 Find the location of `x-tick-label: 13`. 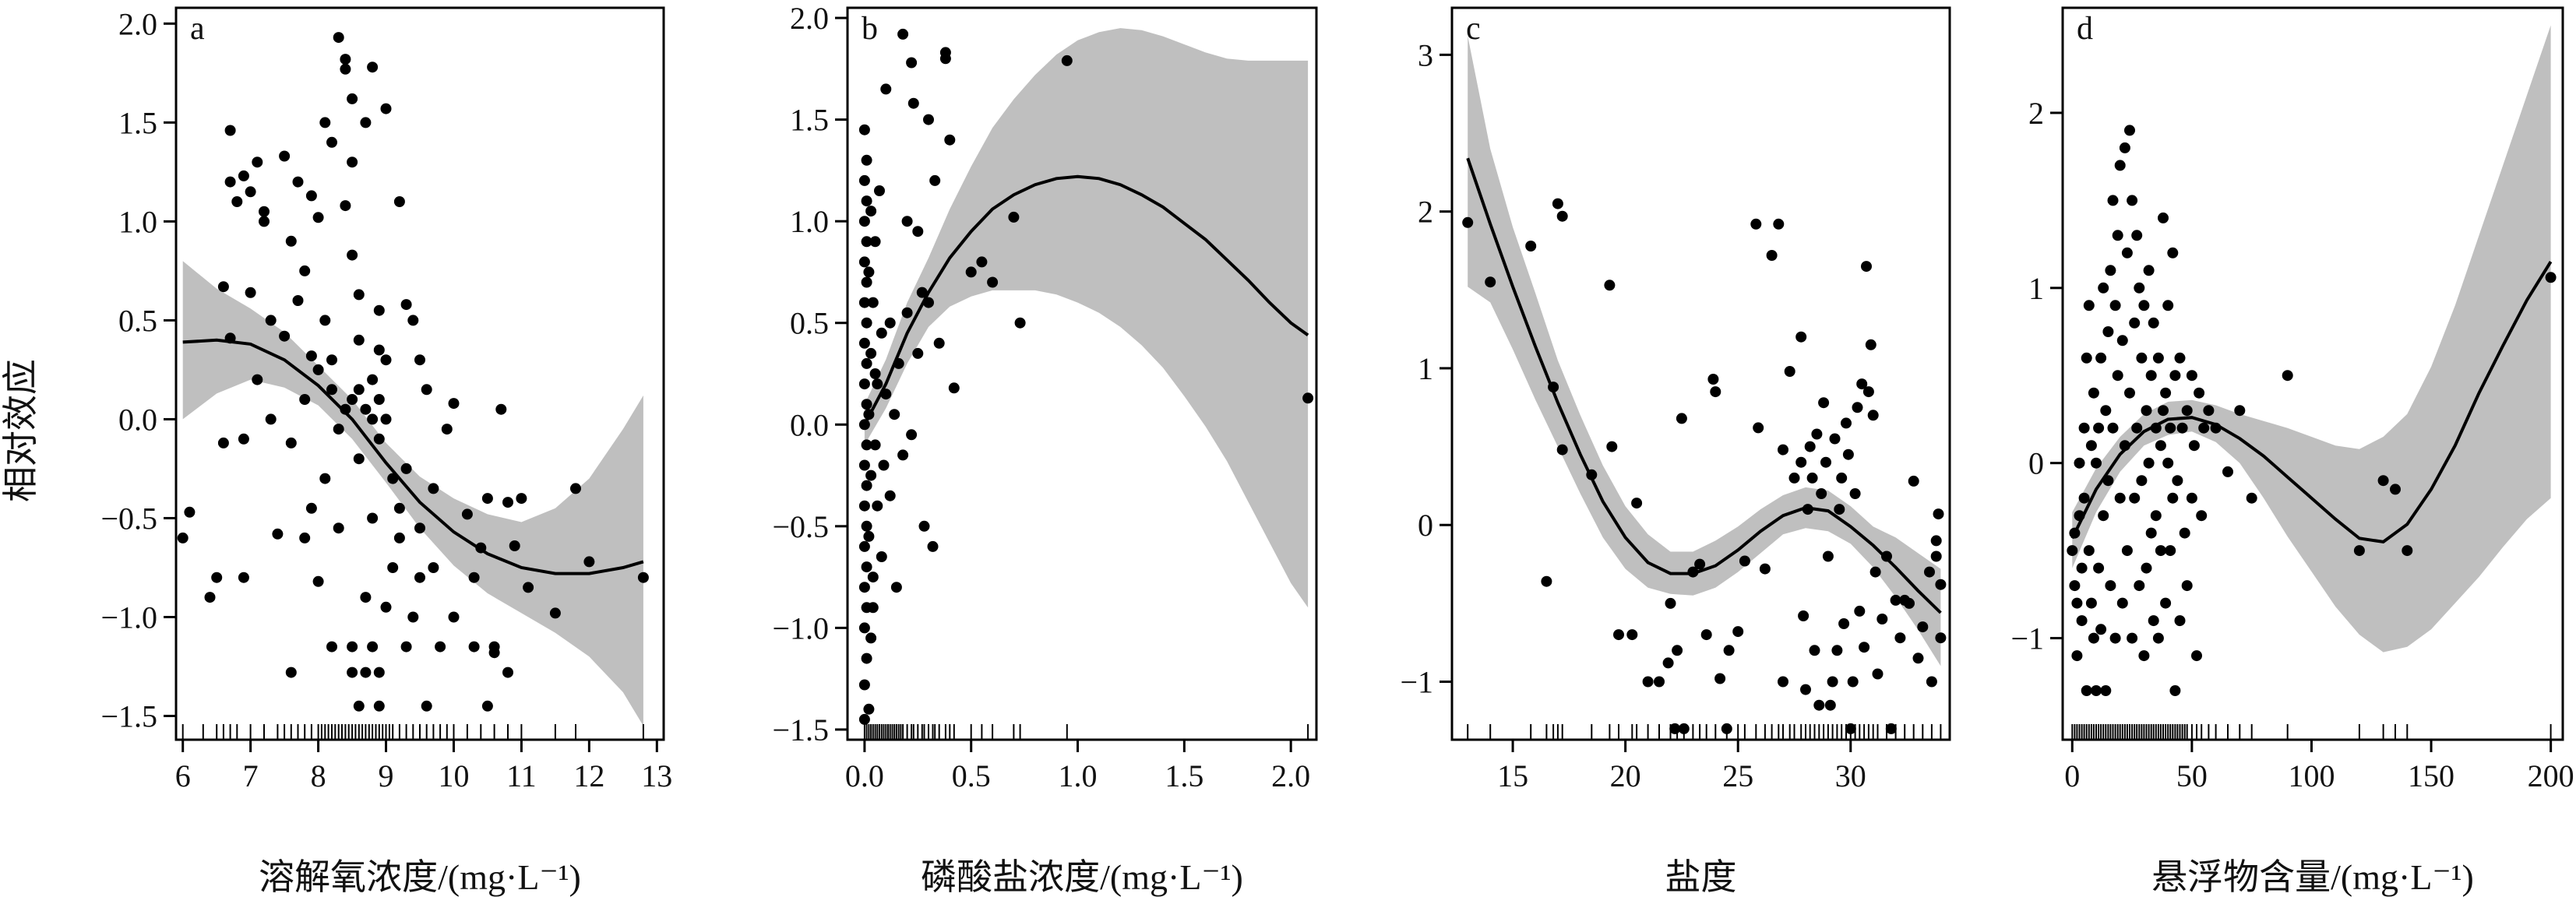

x-tick-label: 13 is located at coordinates (656, 775).